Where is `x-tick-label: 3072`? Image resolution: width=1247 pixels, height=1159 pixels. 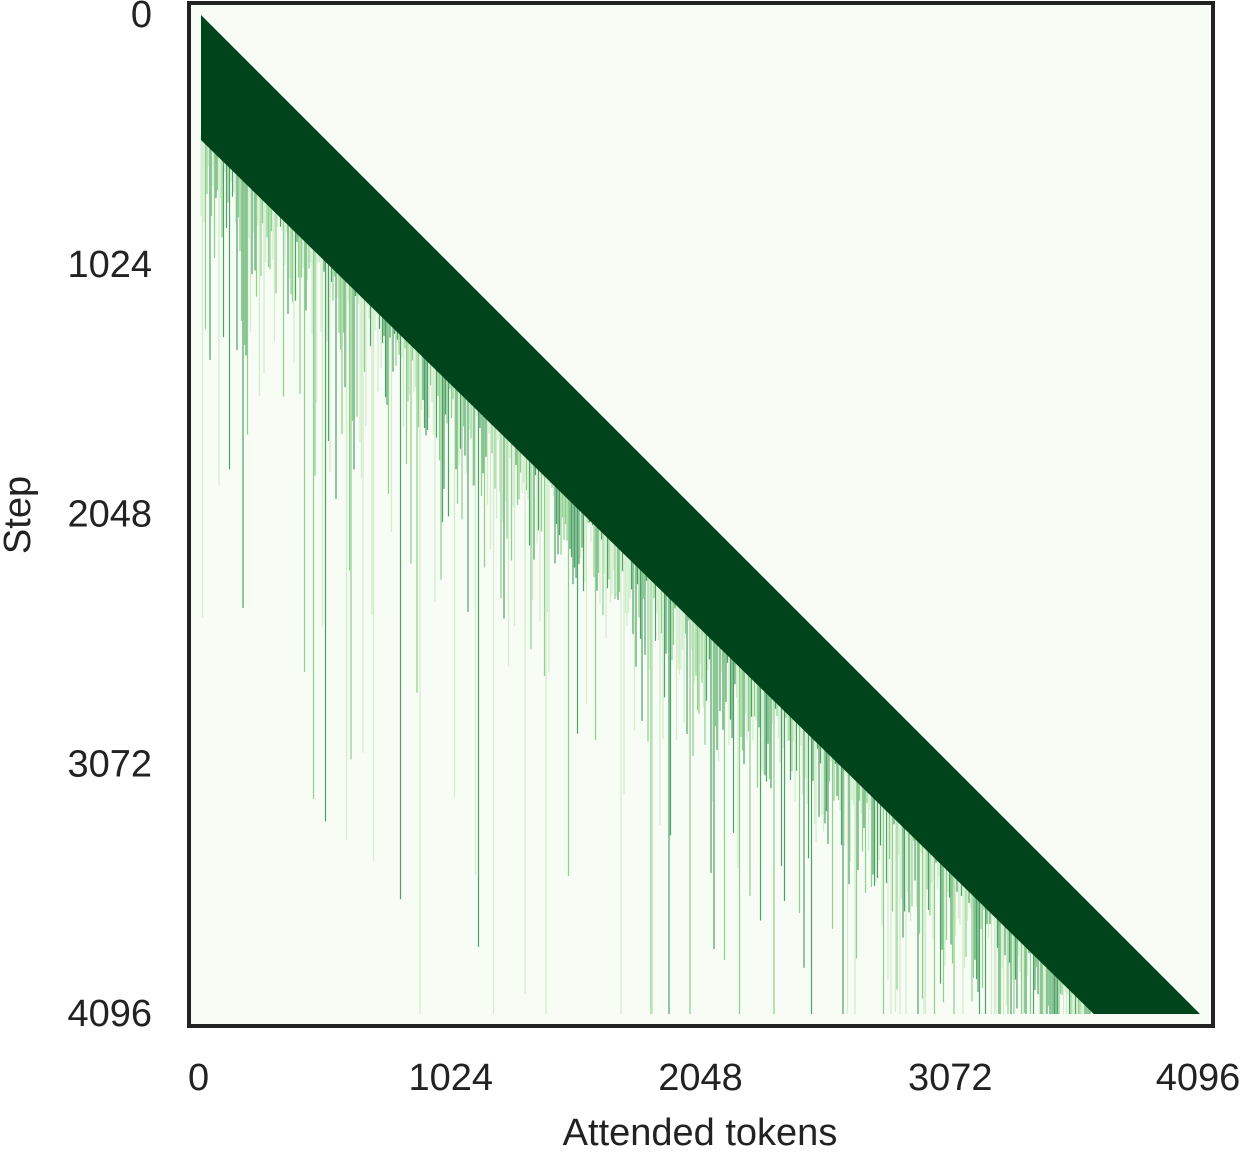 x-tick-label: 3072 is located at coordinates (950, 1078).